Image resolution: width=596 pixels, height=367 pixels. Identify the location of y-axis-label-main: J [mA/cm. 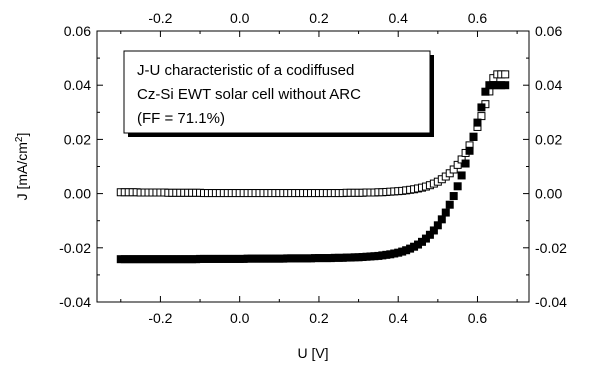
(22, 171).